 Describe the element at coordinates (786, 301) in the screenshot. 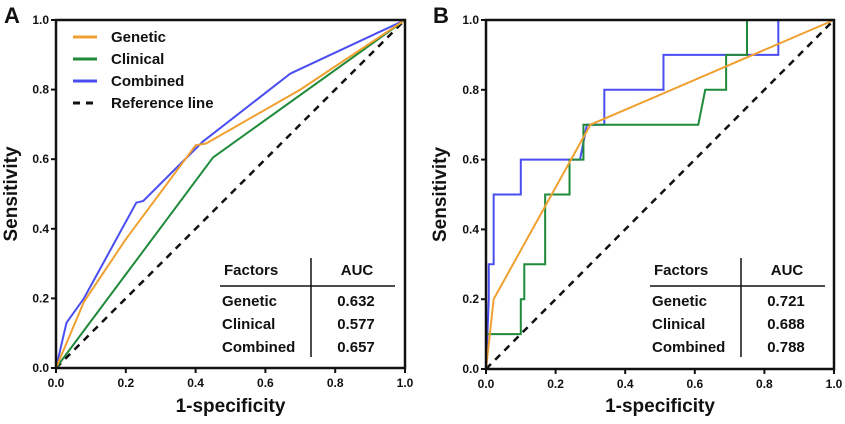

I see `table-row-auc: 0.721` at that location.